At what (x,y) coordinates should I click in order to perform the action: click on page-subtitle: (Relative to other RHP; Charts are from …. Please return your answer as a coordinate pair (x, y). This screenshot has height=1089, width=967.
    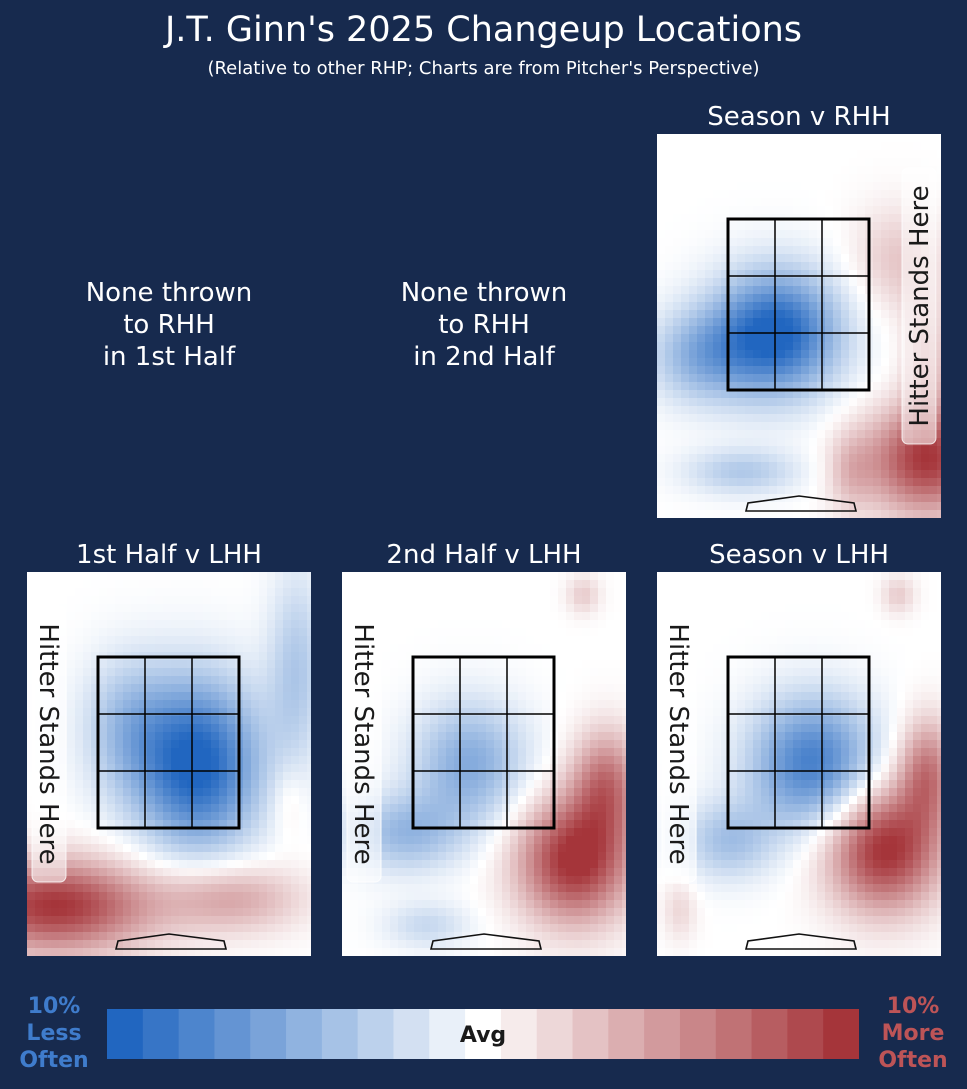
    Looking at the image, I should click on (483, 68).